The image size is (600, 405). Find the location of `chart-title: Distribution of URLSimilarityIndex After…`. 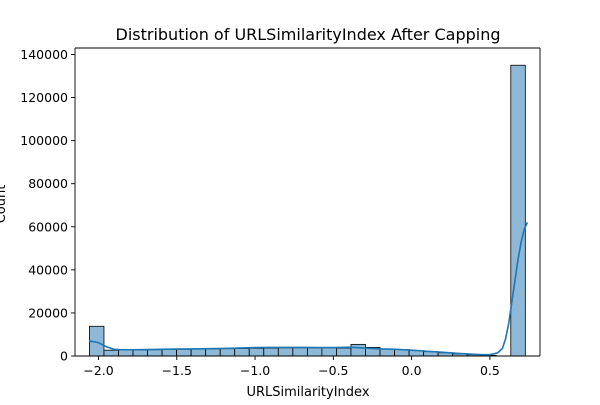

chart-title: Distribution of URLSimilarityIndex After… is located at coordinates (308, 34).